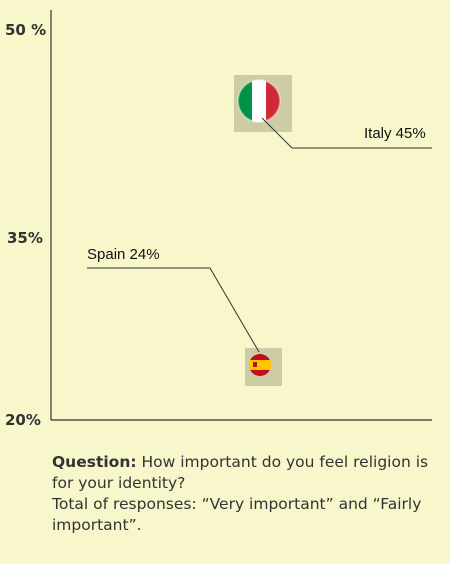  Describe the element at coordinates (173, 310) in the screenshot. I see `spain-leader-line` at that location.